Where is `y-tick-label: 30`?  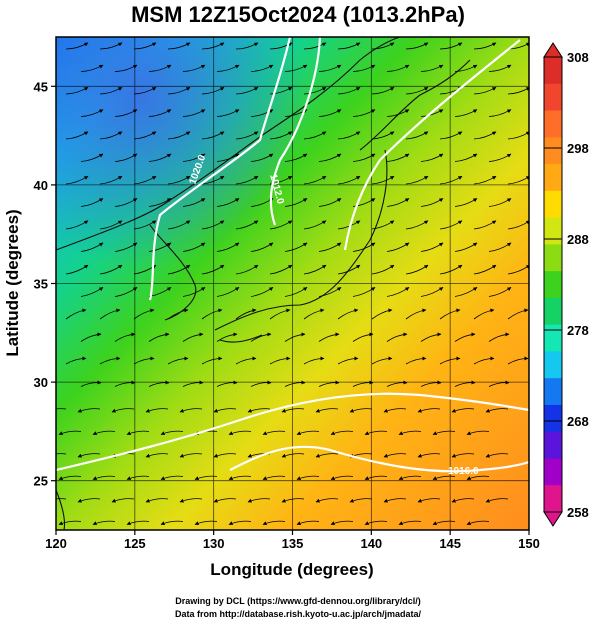 y-tick-label: 30 is located at coordinates (41, 382).